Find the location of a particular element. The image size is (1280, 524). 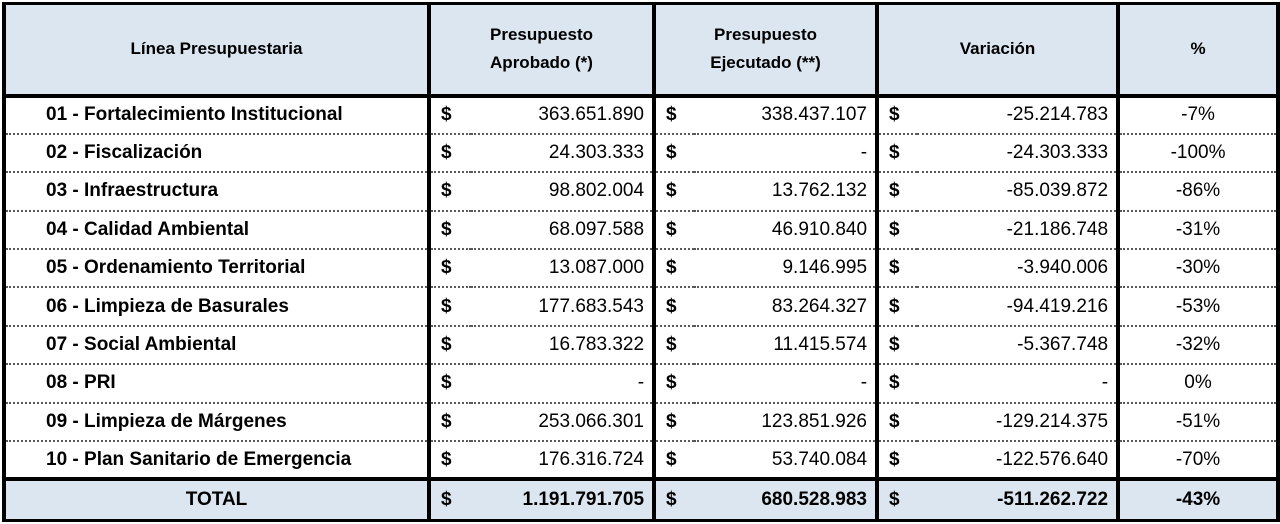

approved-amount: - is located at coordinates (564, 384).